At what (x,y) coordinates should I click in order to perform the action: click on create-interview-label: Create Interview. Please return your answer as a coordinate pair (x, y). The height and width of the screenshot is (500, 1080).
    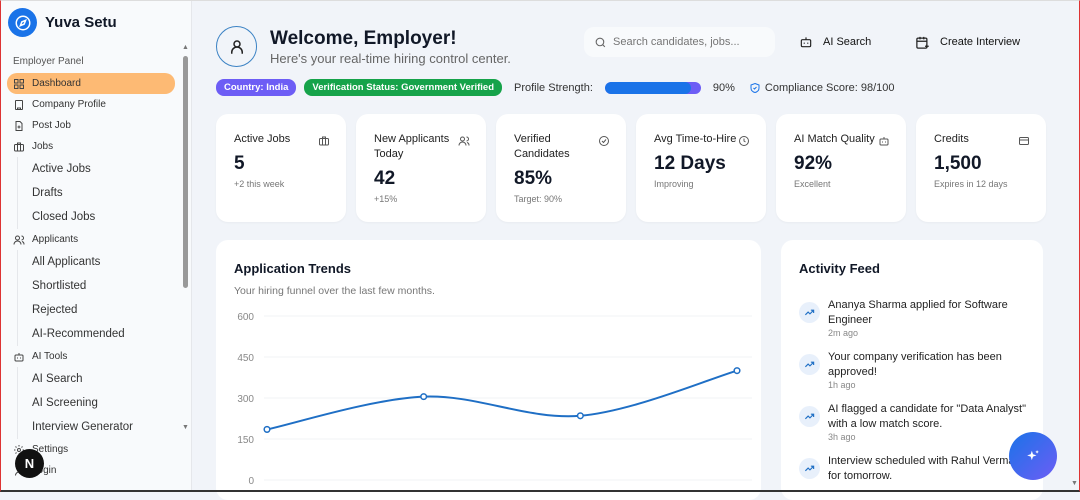
    Looking at the image, I should click on (980, 42).